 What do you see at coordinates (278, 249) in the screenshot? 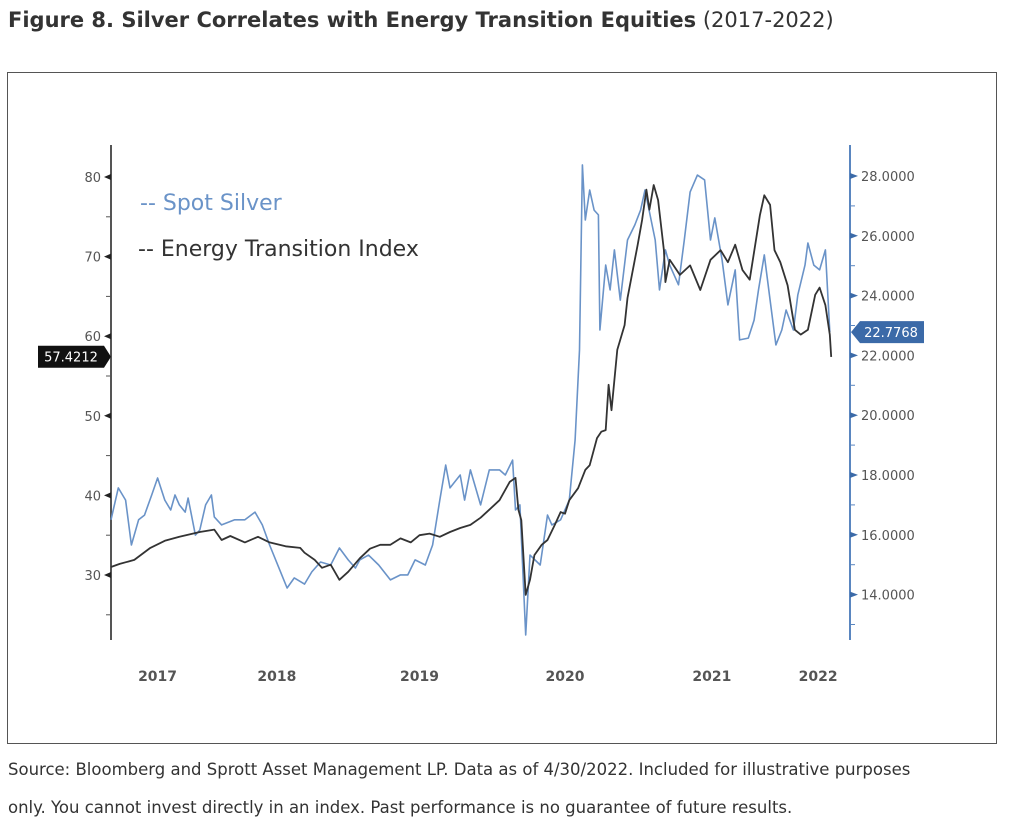
I see `legend-energy-transition-index: -- Energy Transition Index` at bounding box center [278, 249].